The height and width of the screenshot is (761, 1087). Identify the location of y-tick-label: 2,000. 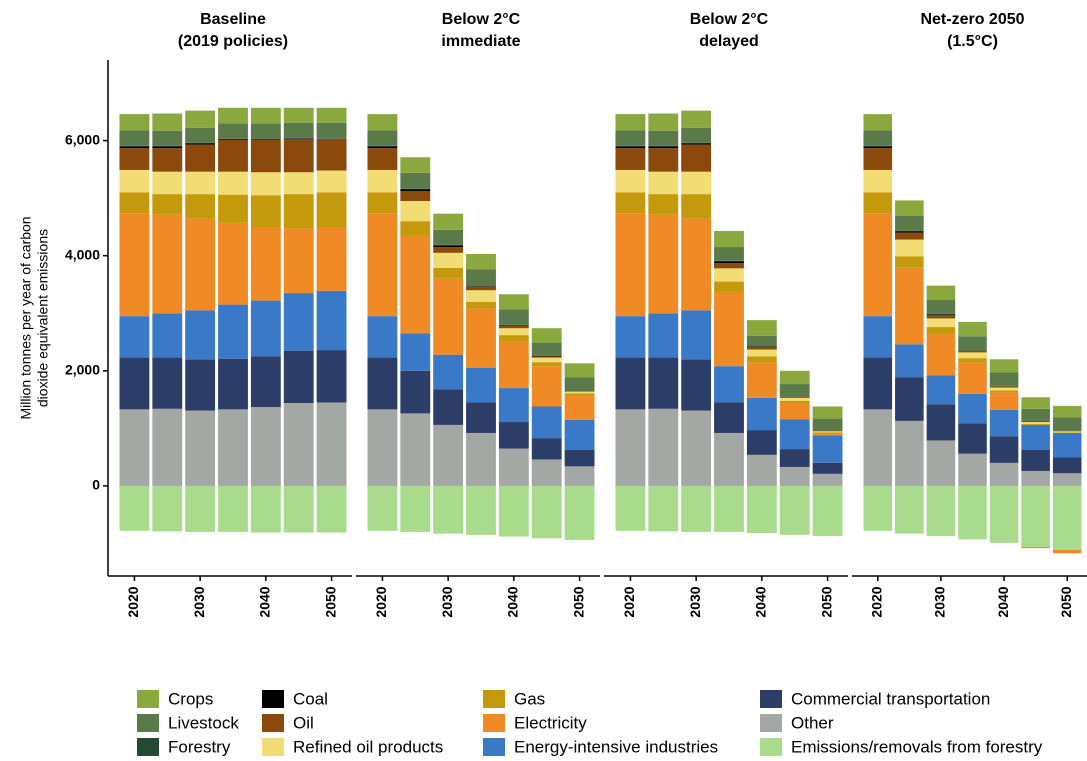
(82, 370).